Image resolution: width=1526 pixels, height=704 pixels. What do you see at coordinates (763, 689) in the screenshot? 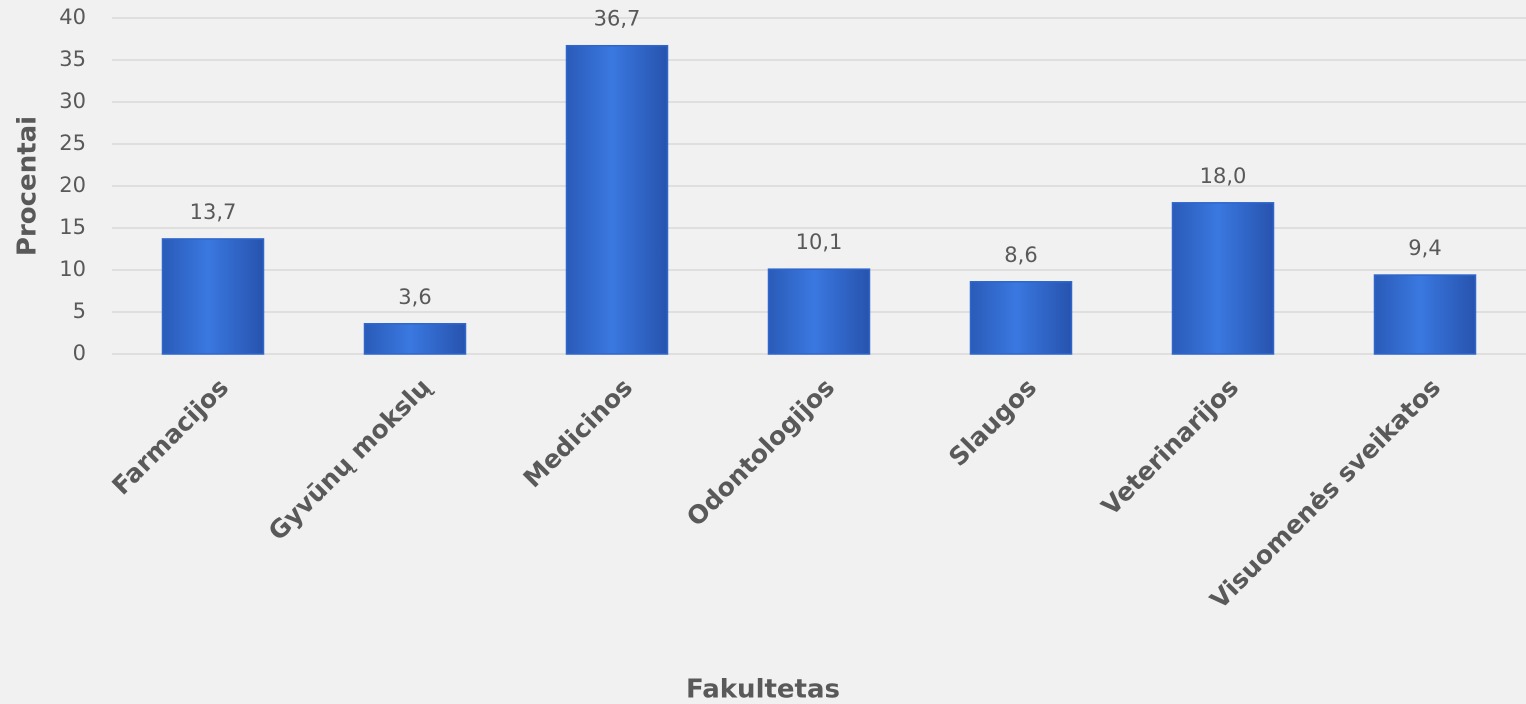
I see `x-axis-title: Fakultetas` at bounding box center [763, 689].